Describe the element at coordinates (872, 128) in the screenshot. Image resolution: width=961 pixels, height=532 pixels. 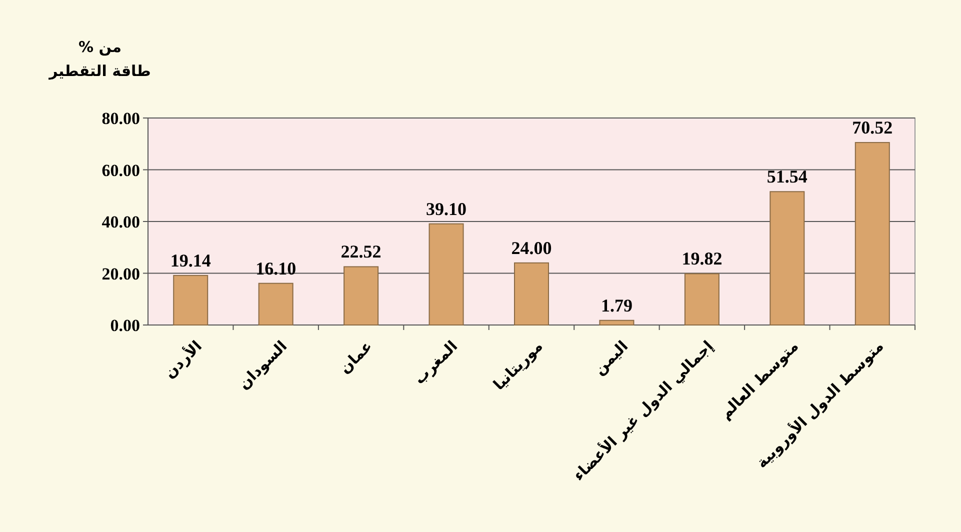
I see `data-label: 70.52` at that location.